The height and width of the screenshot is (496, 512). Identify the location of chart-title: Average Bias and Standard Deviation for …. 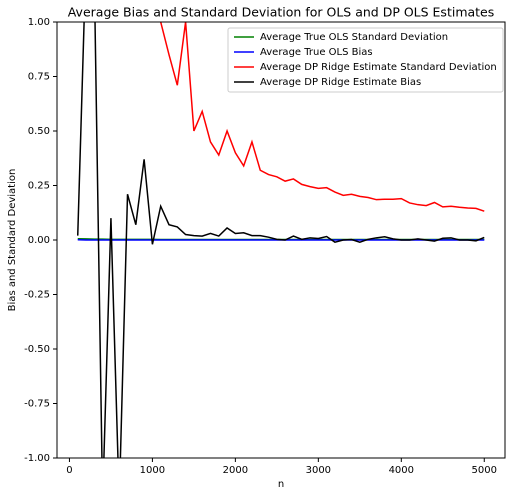
(281, 12).